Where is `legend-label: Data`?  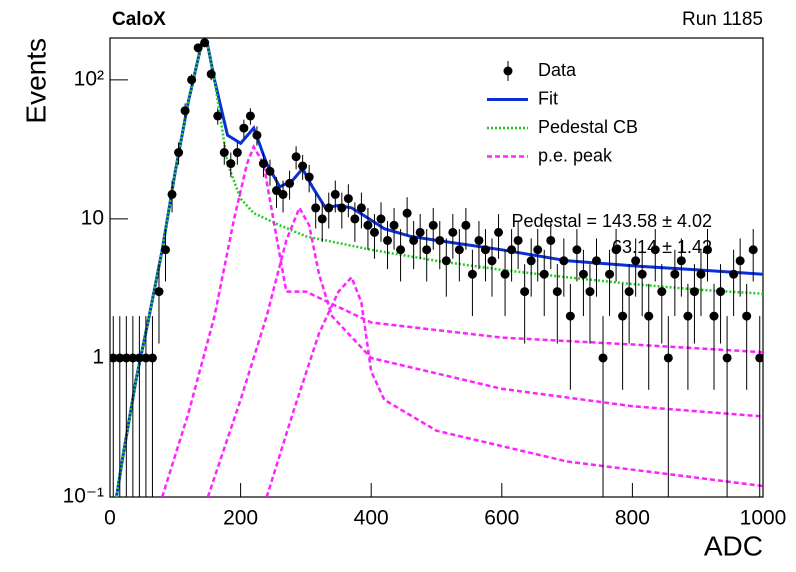
legend-label: Data is located at coordinates (557, 70).